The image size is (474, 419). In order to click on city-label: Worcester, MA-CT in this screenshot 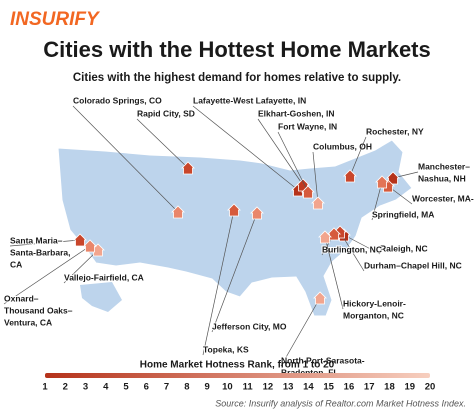, I will do `click(443, 198)`.